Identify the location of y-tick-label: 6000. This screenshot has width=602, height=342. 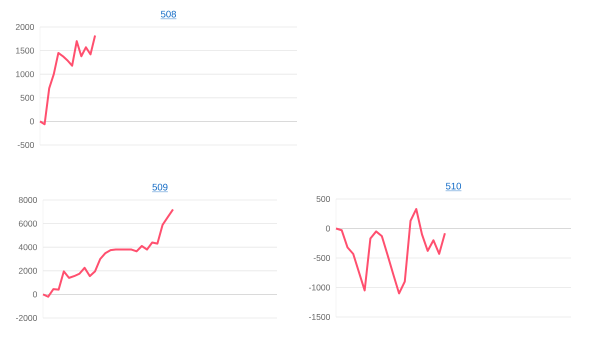
(28, 223).